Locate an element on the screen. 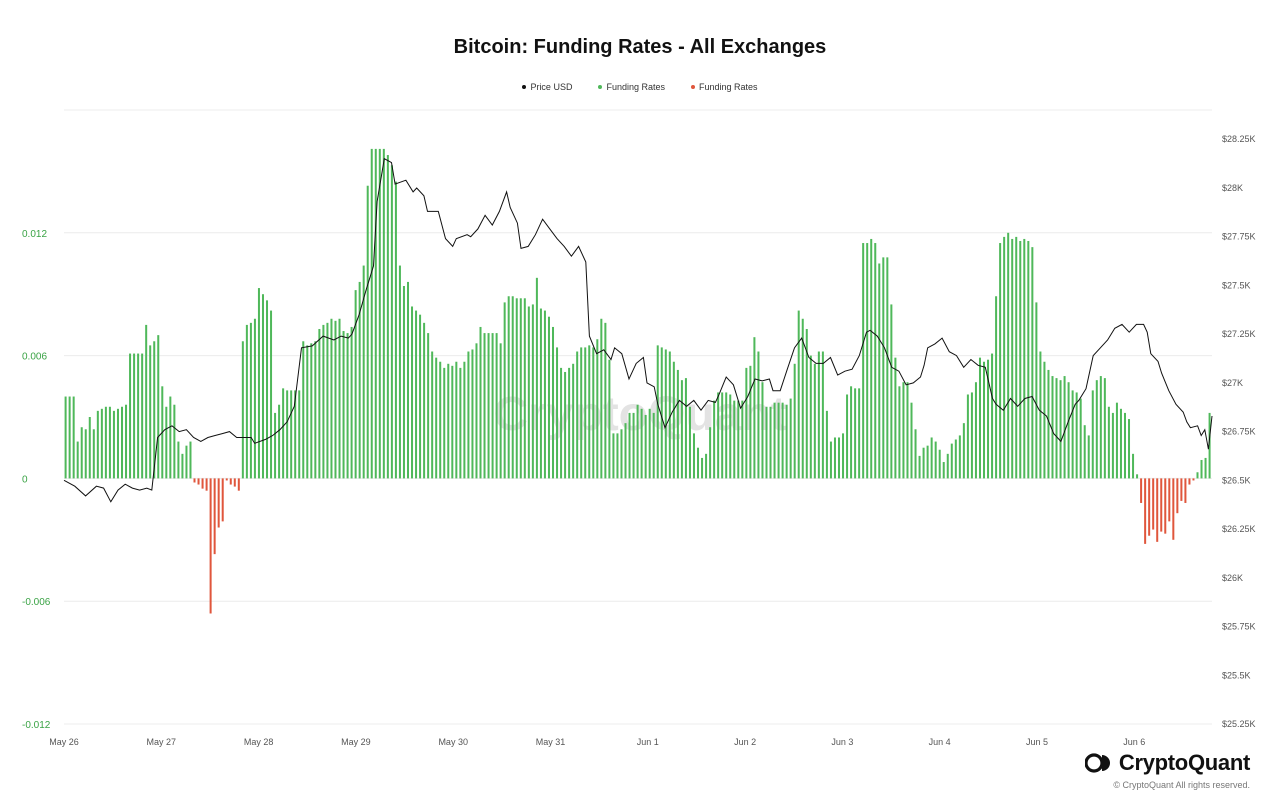  legend-label-funding-negative: Funding Rates is located at coordinates (728, 87).